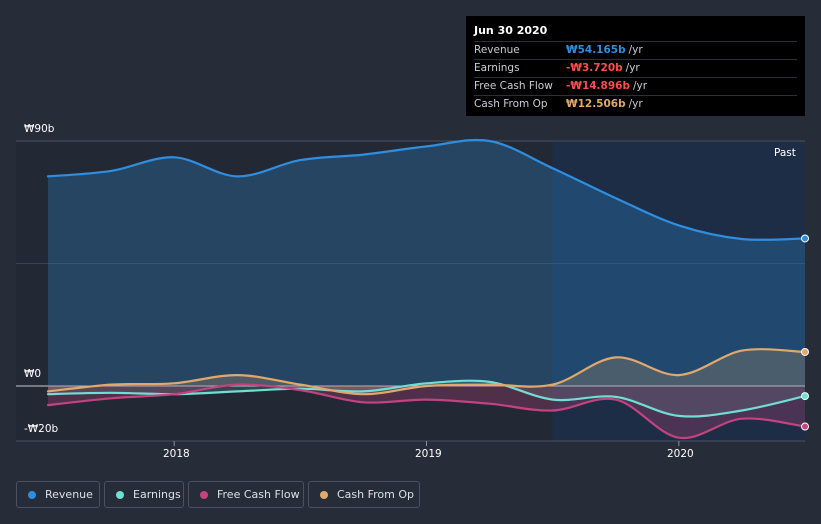 The height and width of the screenshot is (524, 821). I want to click on tooltip-label: Earnings, so click(497, 68).